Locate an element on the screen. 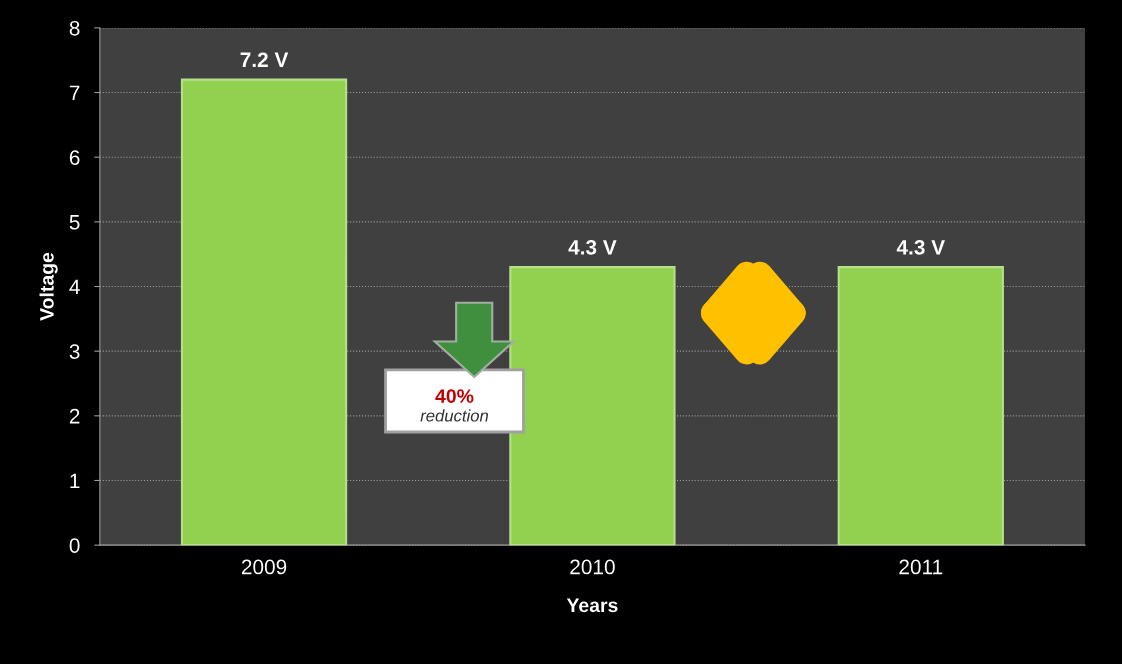 This screenshot has height=664, width=1122. y-tick-label: 6 is located at coordinates (74, 157).